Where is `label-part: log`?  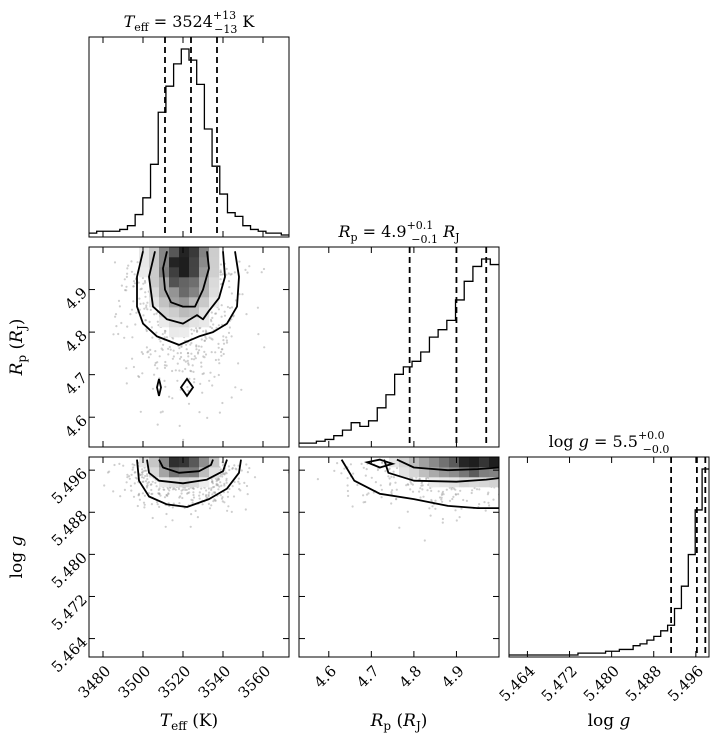 label-part: log is located at coordinates (17, 562).